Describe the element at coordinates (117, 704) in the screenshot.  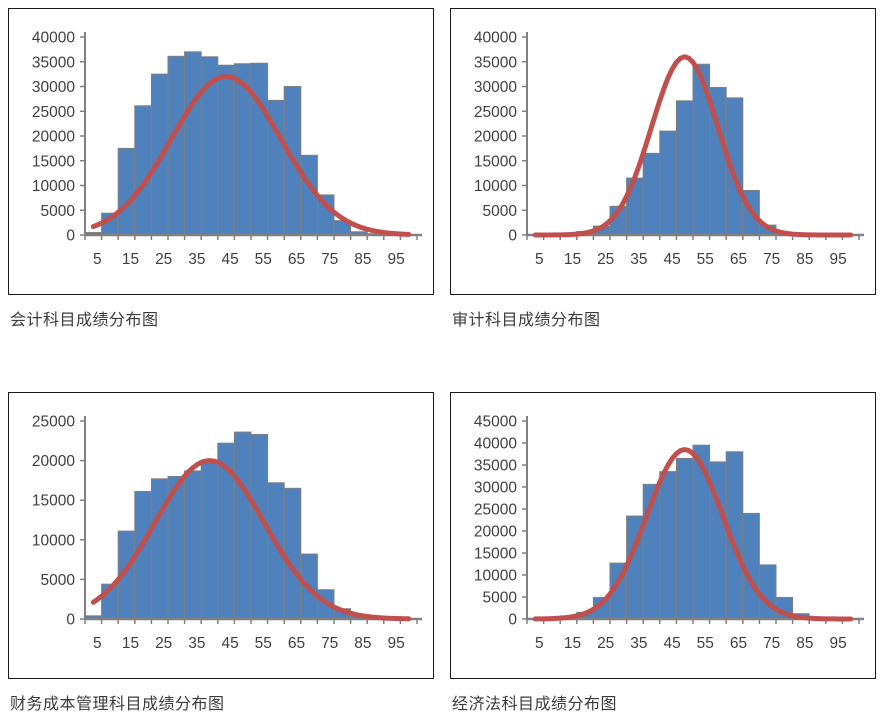
I see `caption-financial-cost-management: 财务成本管理科目成绩分布图` at that location.